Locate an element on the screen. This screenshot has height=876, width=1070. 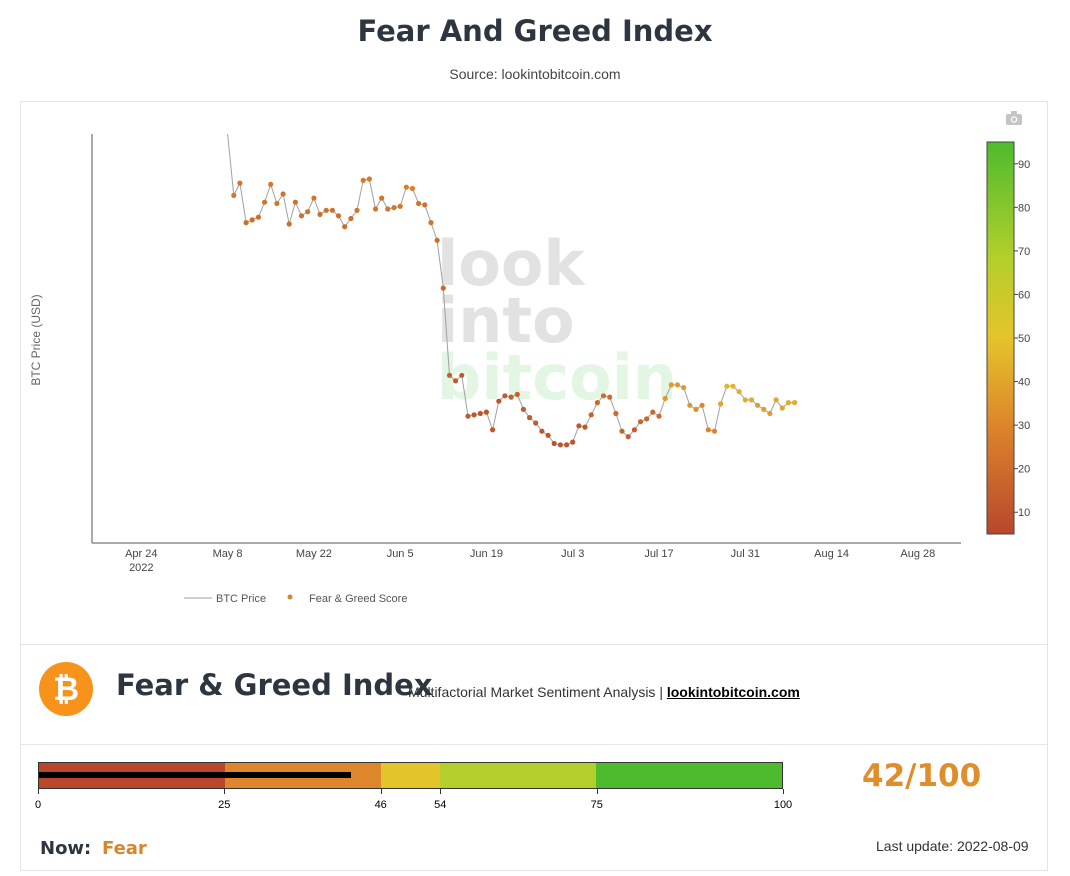
watermark-text: into is located at coordinates (506, 320).